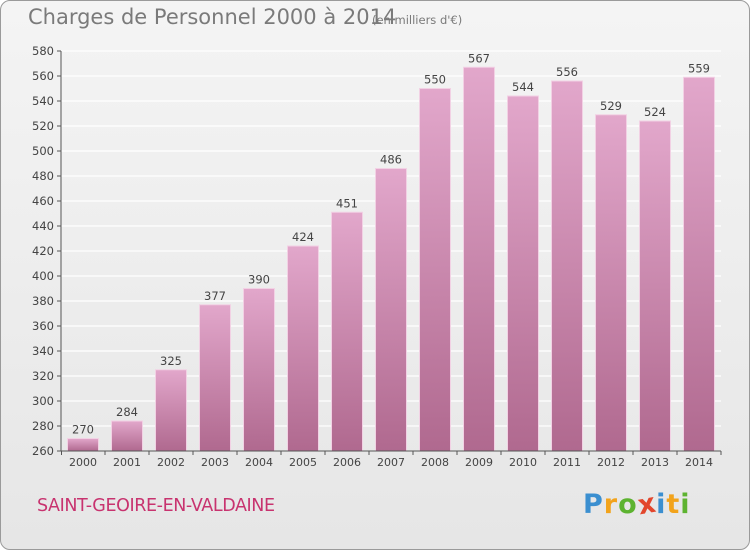 This screenshot has height=550, width=750. What do you see at coordinates (259, 462) in the screenshot?
I see `x-tick-label-2004: 2004` at bounding box center [259, 462].